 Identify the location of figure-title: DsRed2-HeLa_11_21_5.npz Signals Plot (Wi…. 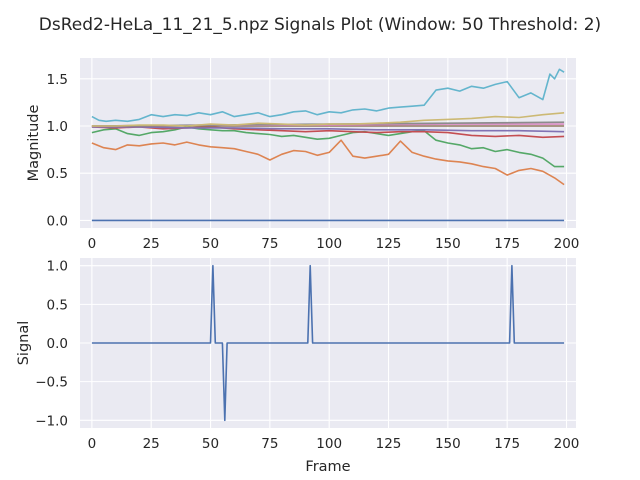
(320, 25).